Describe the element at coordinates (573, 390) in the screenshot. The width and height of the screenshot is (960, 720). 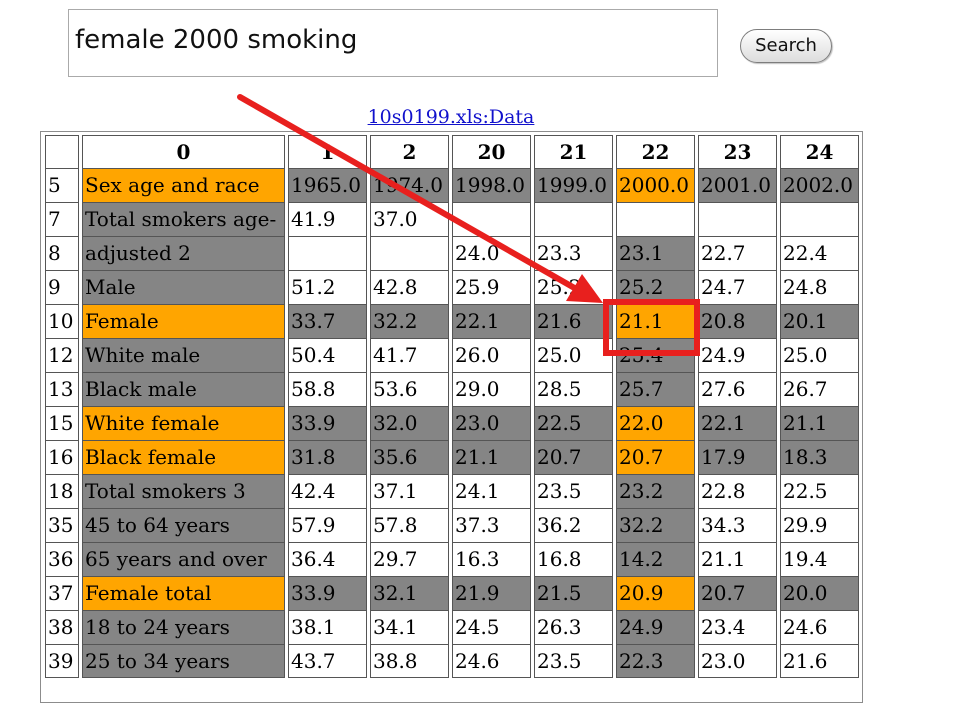
I see `data-cell: 28.5` at that location.